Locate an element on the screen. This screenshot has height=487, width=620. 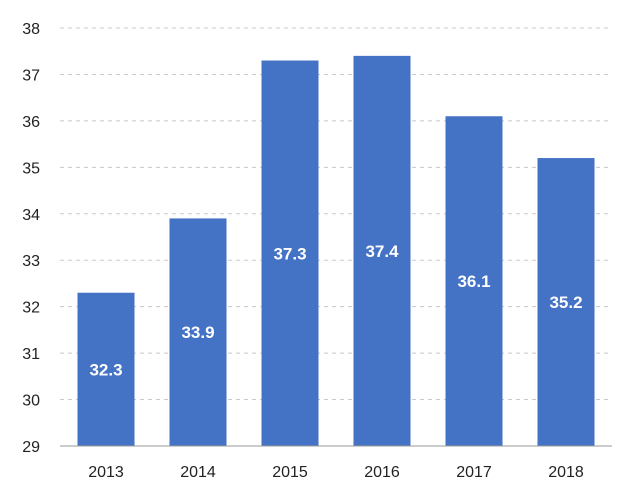
y-tick-label-31: 31 is located at coordinates (31, 354).